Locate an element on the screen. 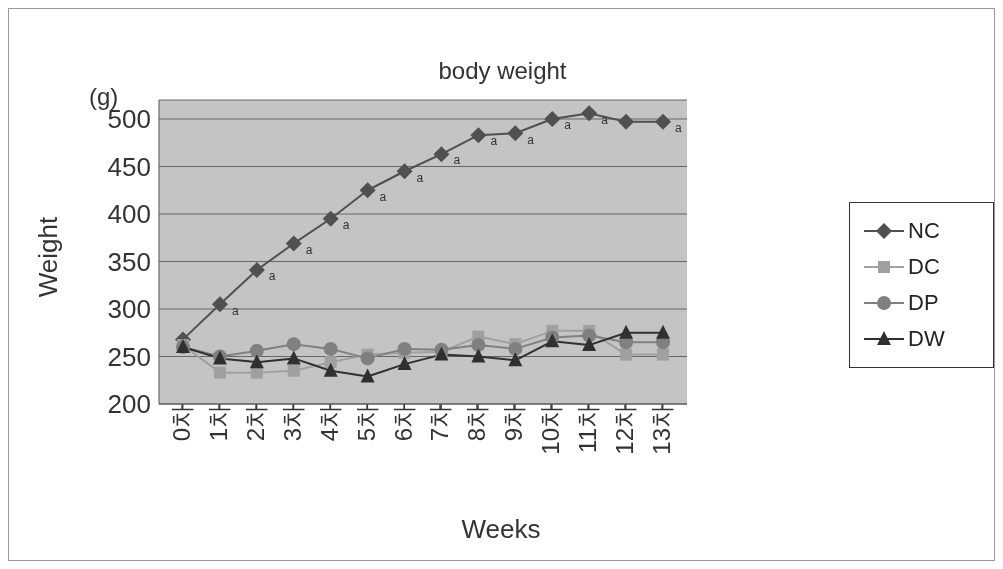 This screenshot has width=1003, height=569. y-tick-label: 400 is located at coordinates (129, 214).